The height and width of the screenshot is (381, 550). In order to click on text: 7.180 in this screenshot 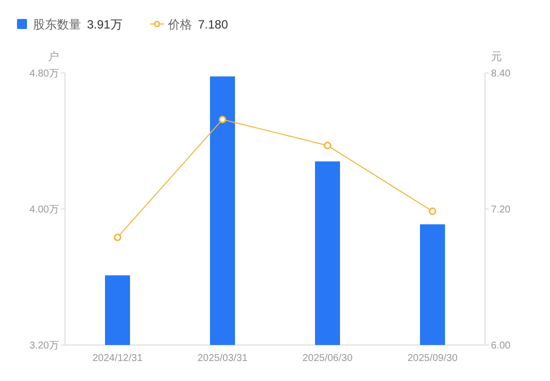, I will do `click(213, 25)`.